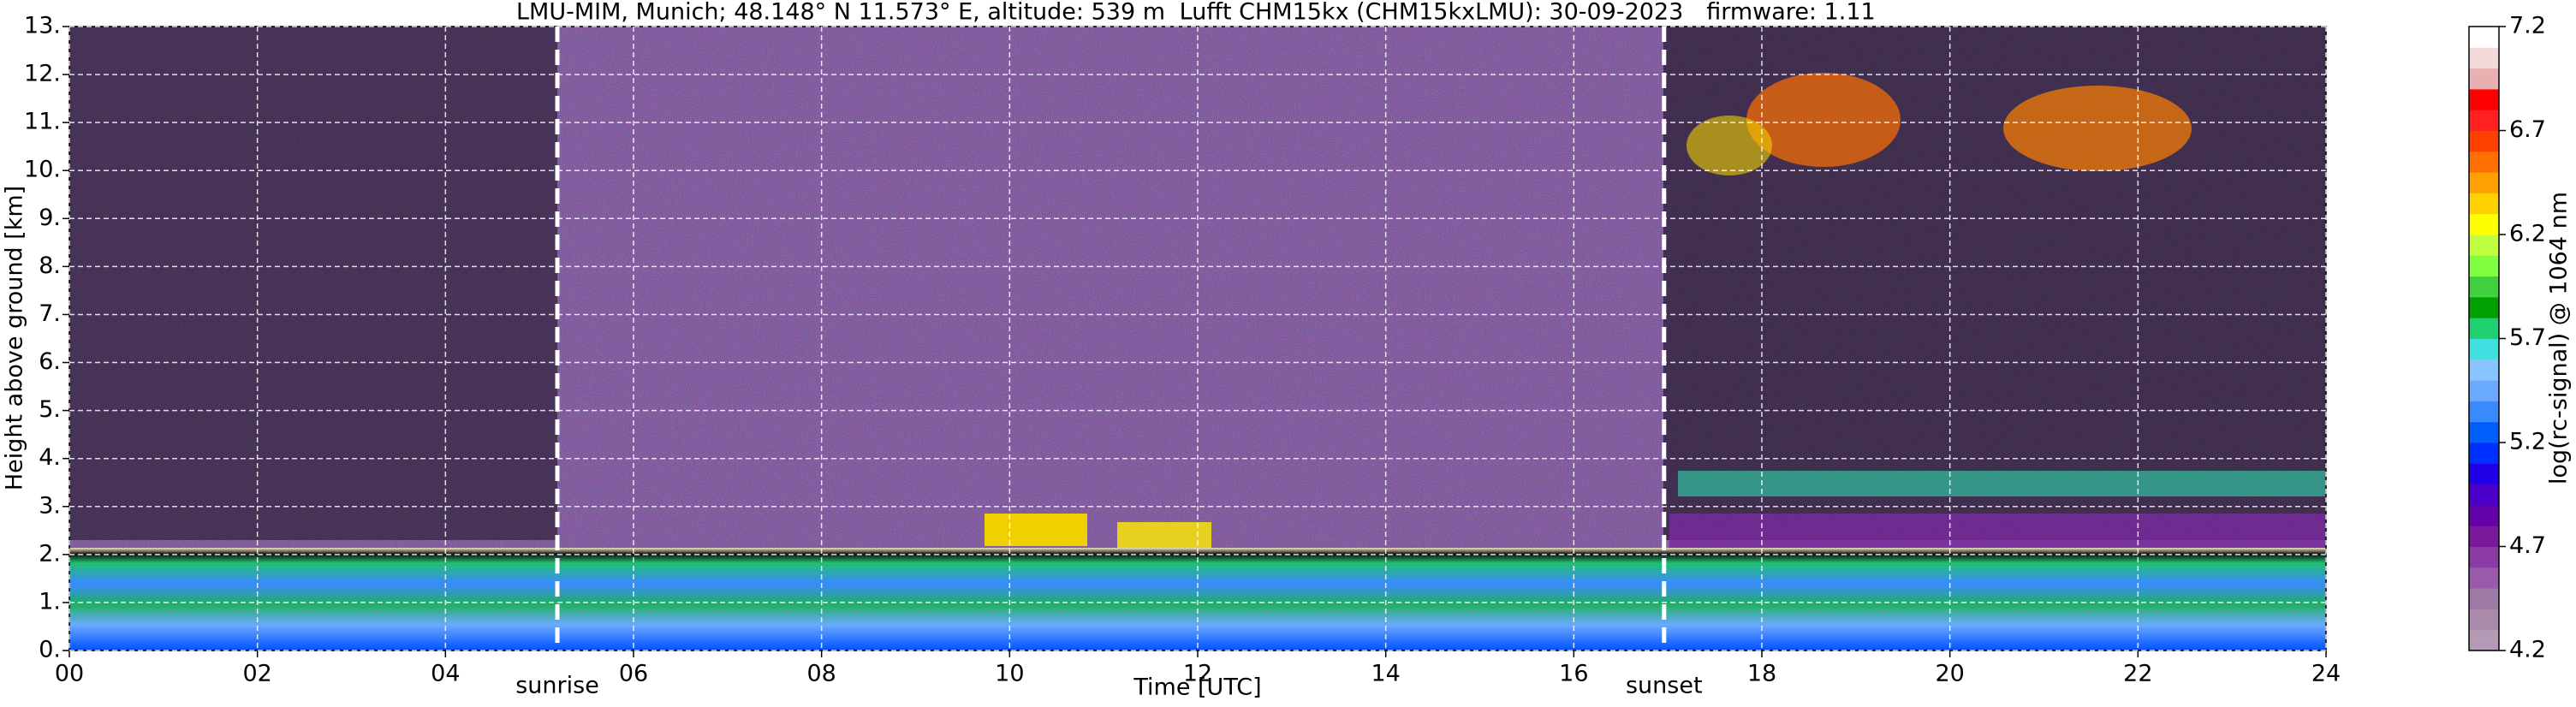 The height and width of the screenshot is (707, 2576). Describe the element at coordinates (446, 674) in the screenshot. I see `x-tick-label: 04` at that location.